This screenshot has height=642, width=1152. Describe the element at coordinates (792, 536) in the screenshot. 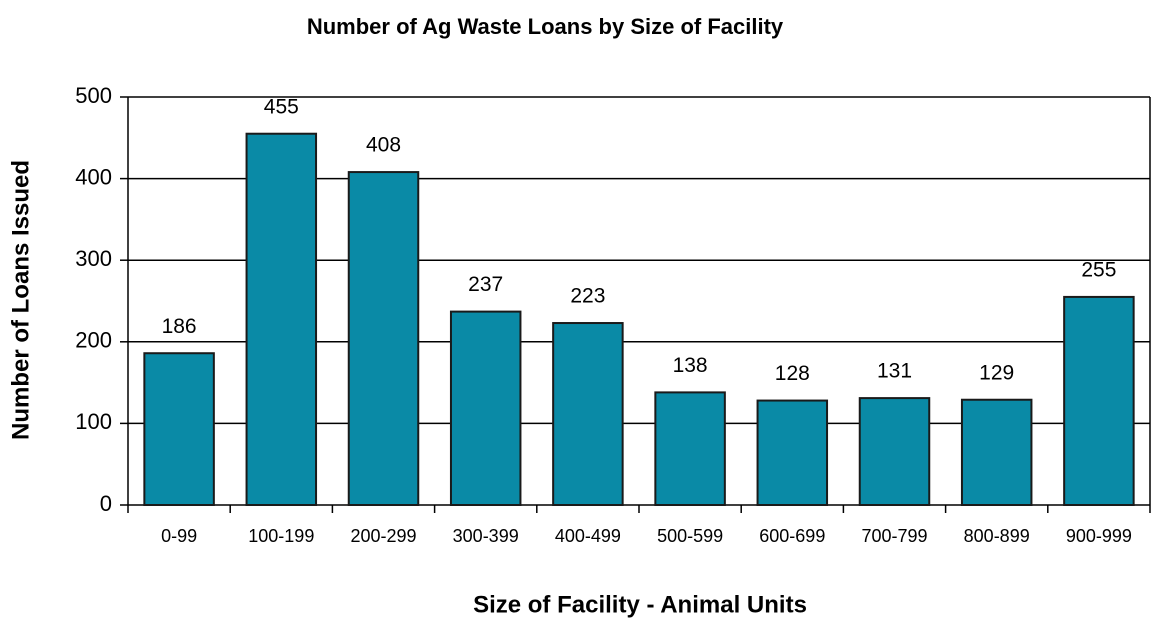

I see `x-tick-label: 600-699` at that location.